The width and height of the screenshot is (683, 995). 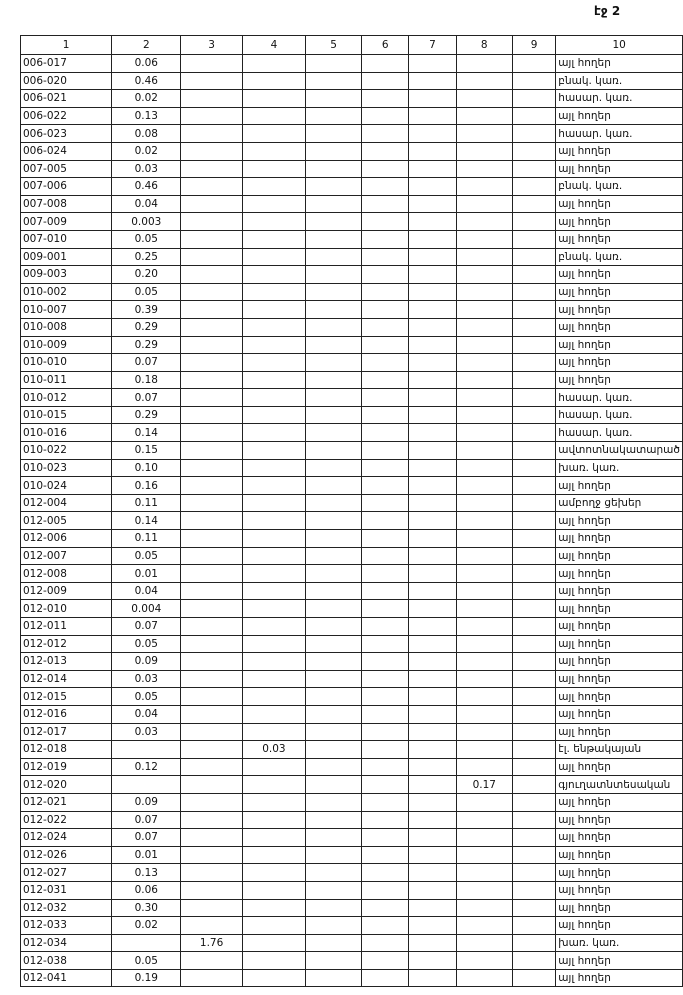 What do you see at coordinates (351, 696) in the screenshot?
I see `table-row: 012-015 0.05 այլ հողեր` at bounding box center [351, 696].